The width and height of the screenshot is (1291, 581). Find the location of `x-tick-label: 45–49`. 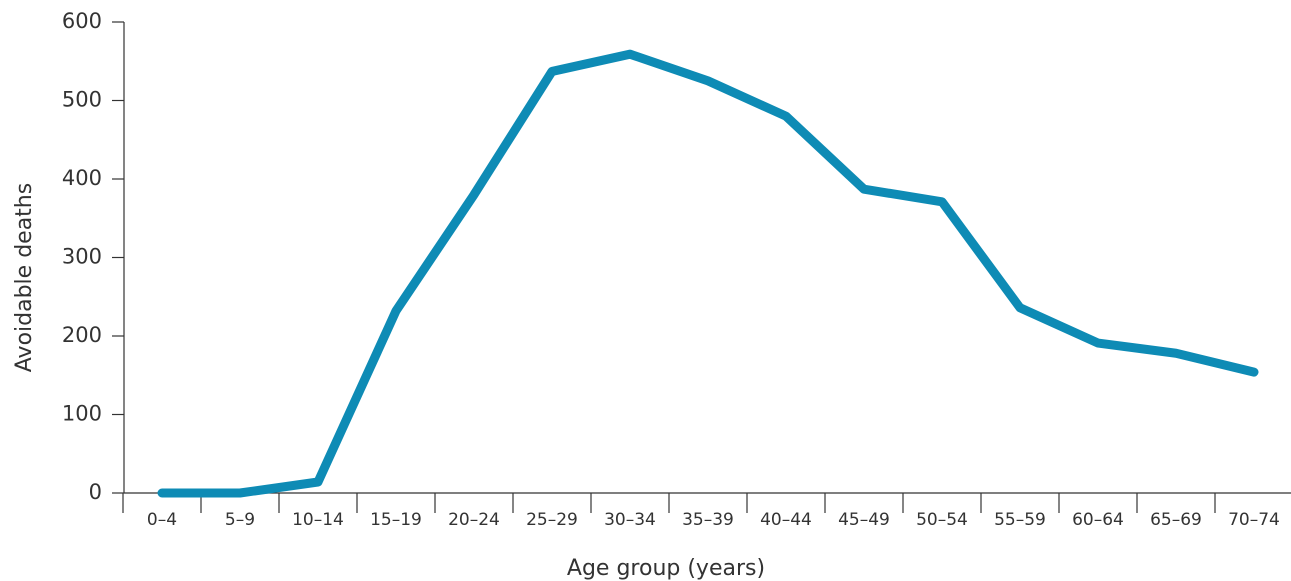

x-tick-label: 45–49 is located at coordinates (864, 520).